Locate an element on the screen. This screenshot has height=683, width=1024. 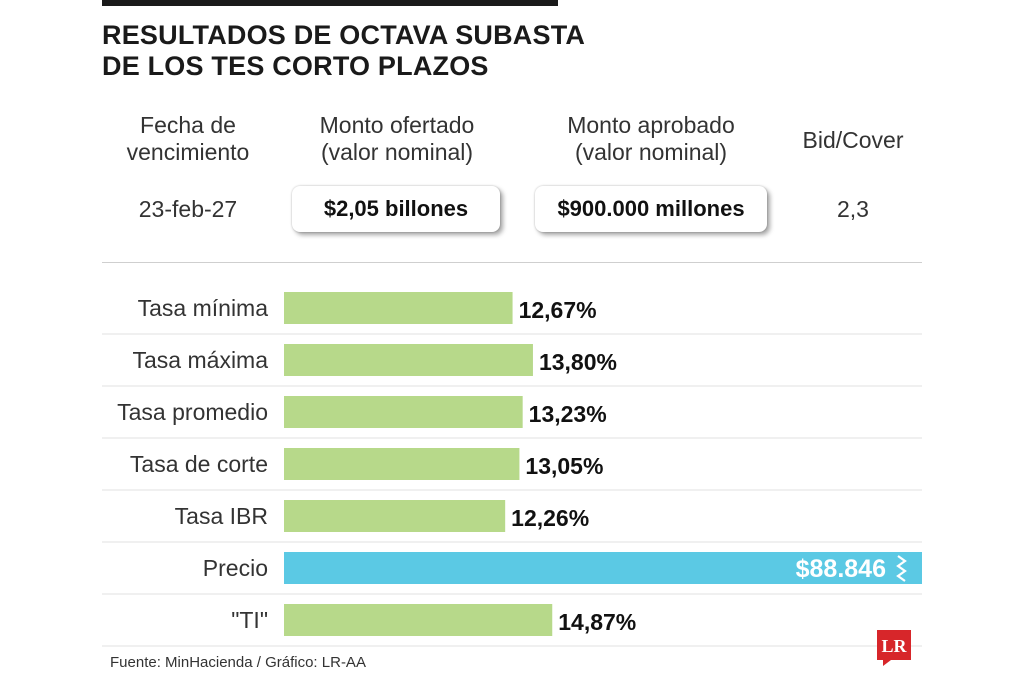
title-line-1: RESULTADOS DE OCTAVA SUBASTA is located at coordinates (344, 35).